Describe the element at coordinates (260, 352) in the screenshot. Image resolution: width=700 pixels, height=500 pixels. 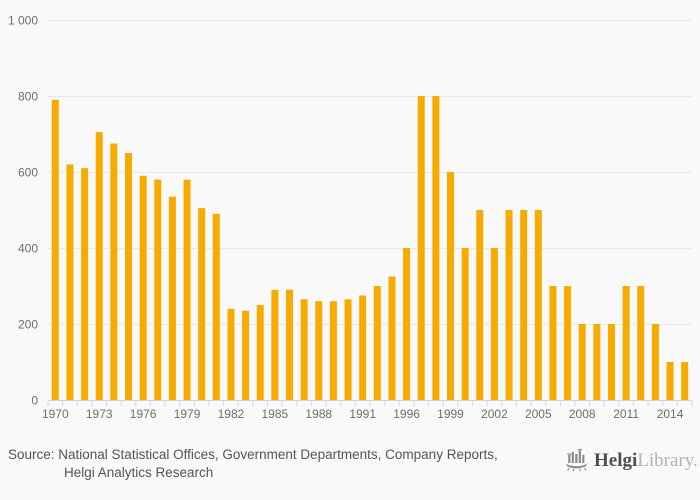
I see `bar-1984` at that location.